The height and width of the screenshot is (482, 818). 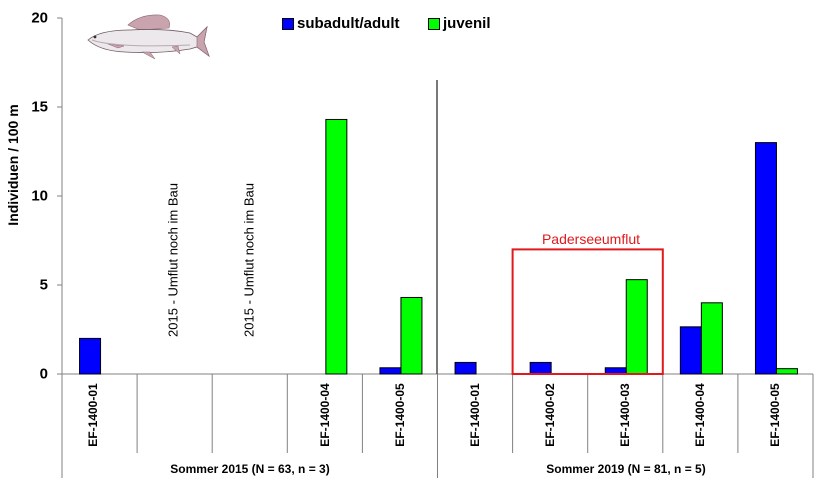 What do you see at coordinates (288, 23) in the screenshot?
I see `legend-swatch-blue` at bounding box center [288, 23].